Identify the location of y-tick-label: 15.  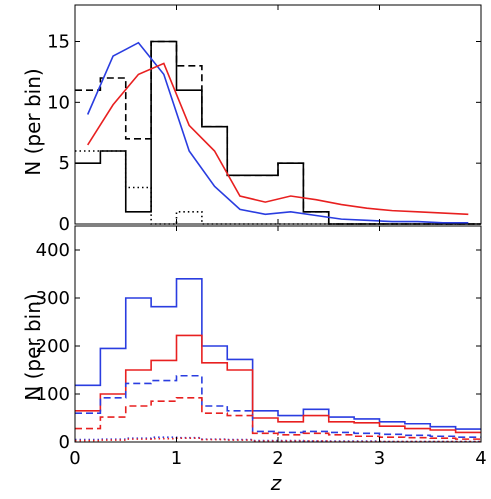
(58, 42).